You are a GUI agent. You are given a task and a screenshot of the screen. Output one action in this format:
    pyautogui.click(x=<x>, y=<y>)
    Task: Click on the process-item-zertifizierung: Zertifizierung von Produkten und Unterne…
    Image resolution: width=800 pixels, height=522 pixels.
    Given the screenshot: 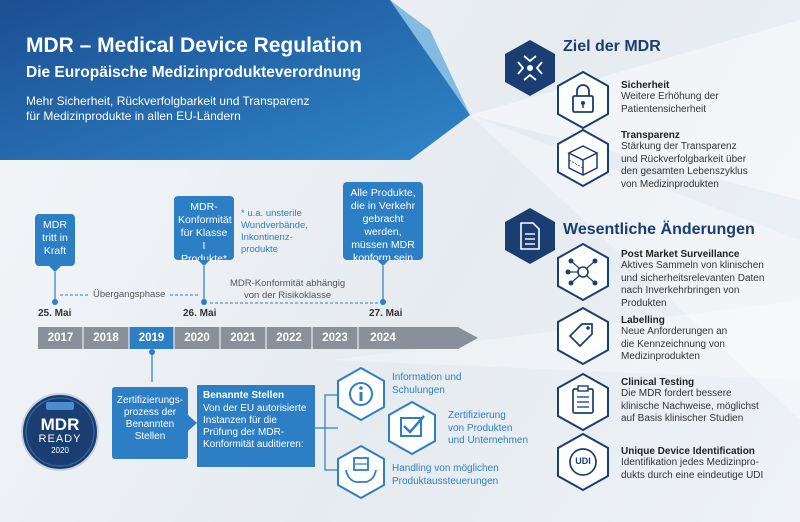 What is the action you would take?
    pyautogui.click(x=488, y=429)
    